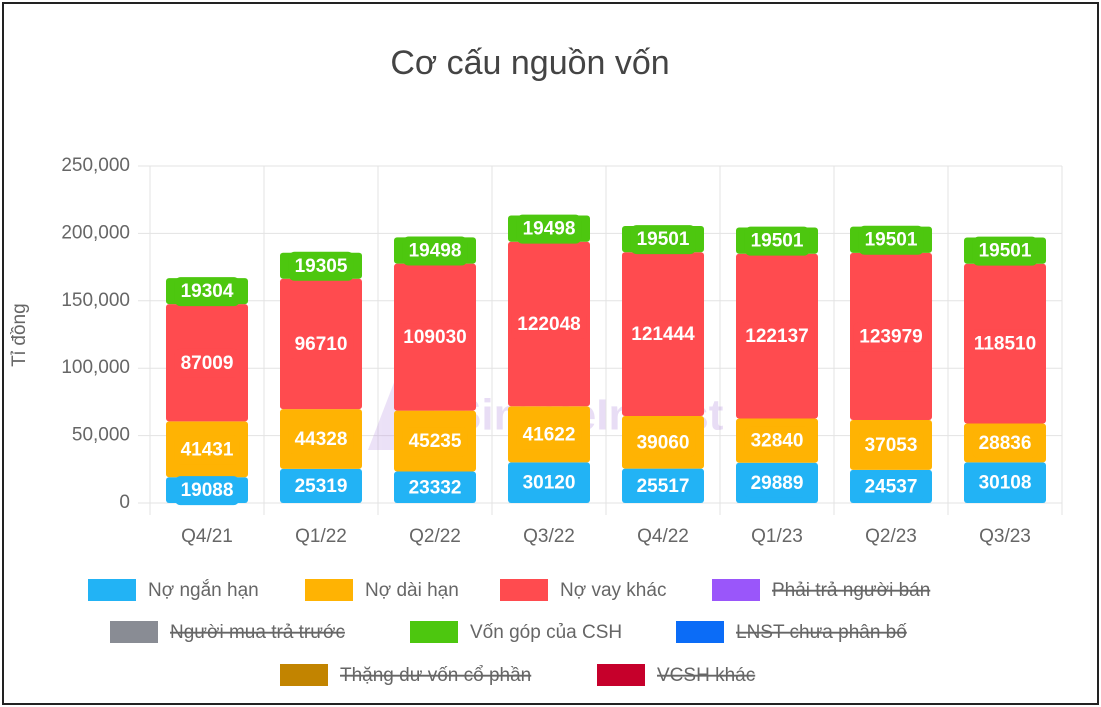 The width and height of the screenshot is (1101, 707). I want to click on x-tick-label: Q3/22, so click(549, 536).